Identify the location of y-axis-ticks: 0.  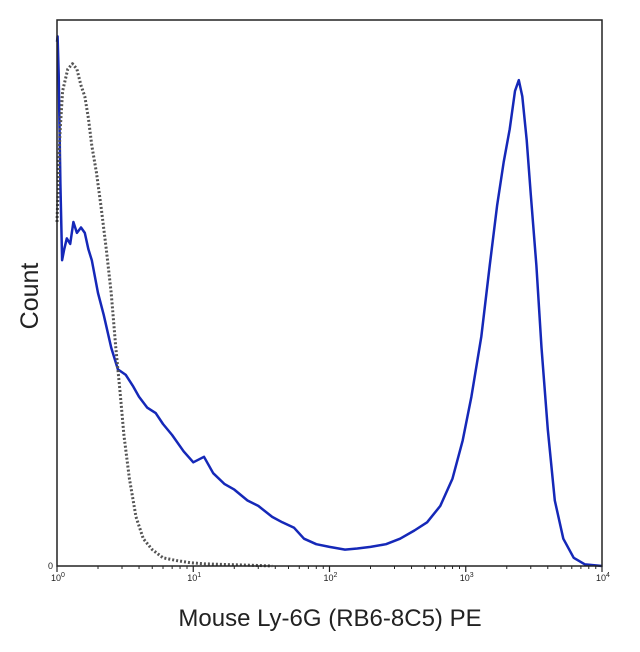
(50, 566).